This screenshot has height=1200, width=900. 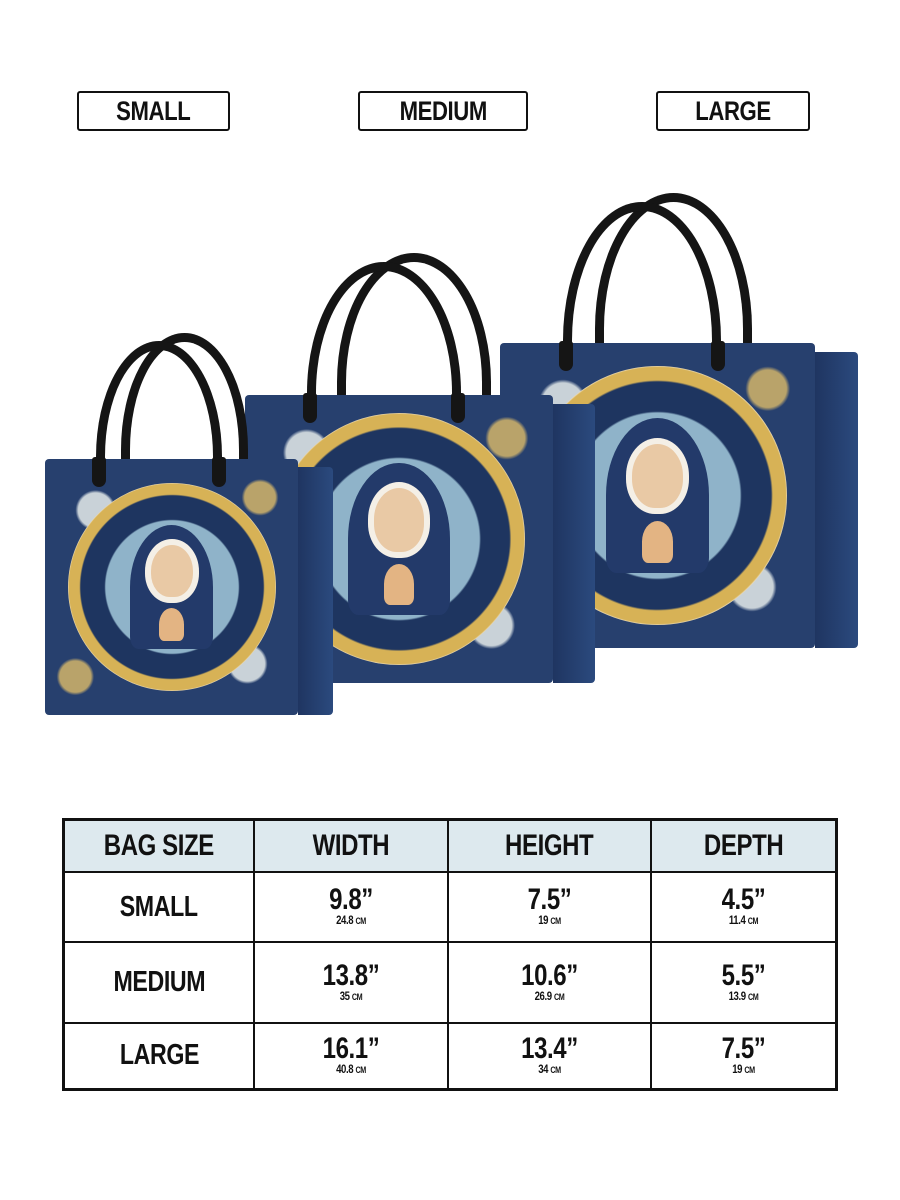 I want to click on table-row: MEDIUM 13.8” 35 CM 10.6” 26.9 CM 5.5” 13.9 CM, so click(x=450, y=982).